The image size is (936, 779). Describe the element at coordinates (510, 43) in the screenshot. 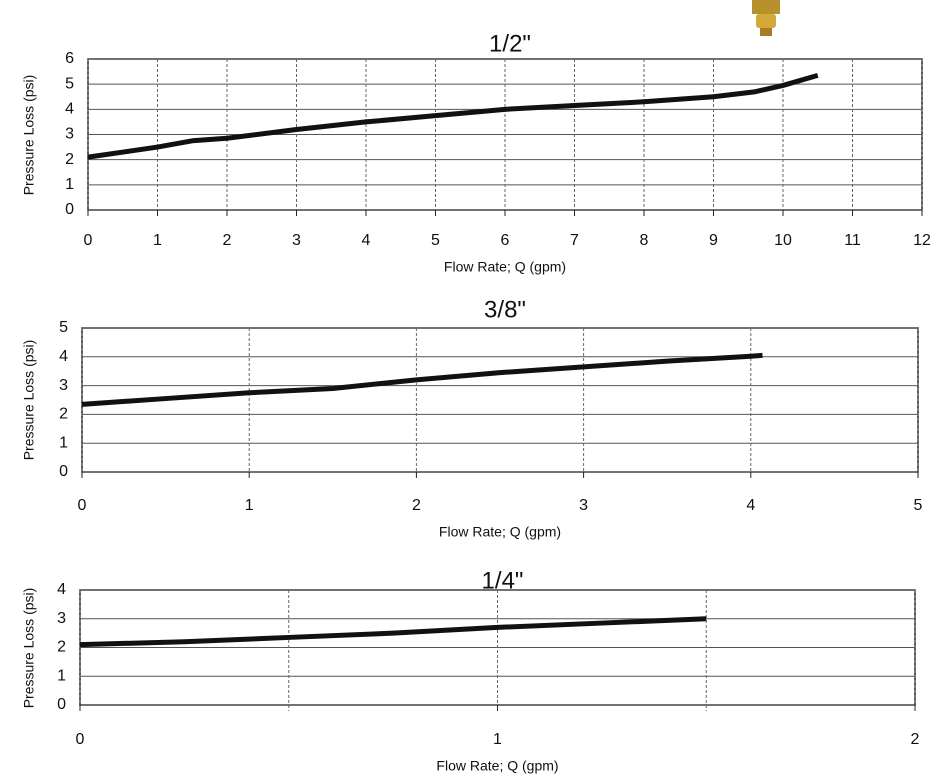

I see `chart-title: 1/2"` at that location.